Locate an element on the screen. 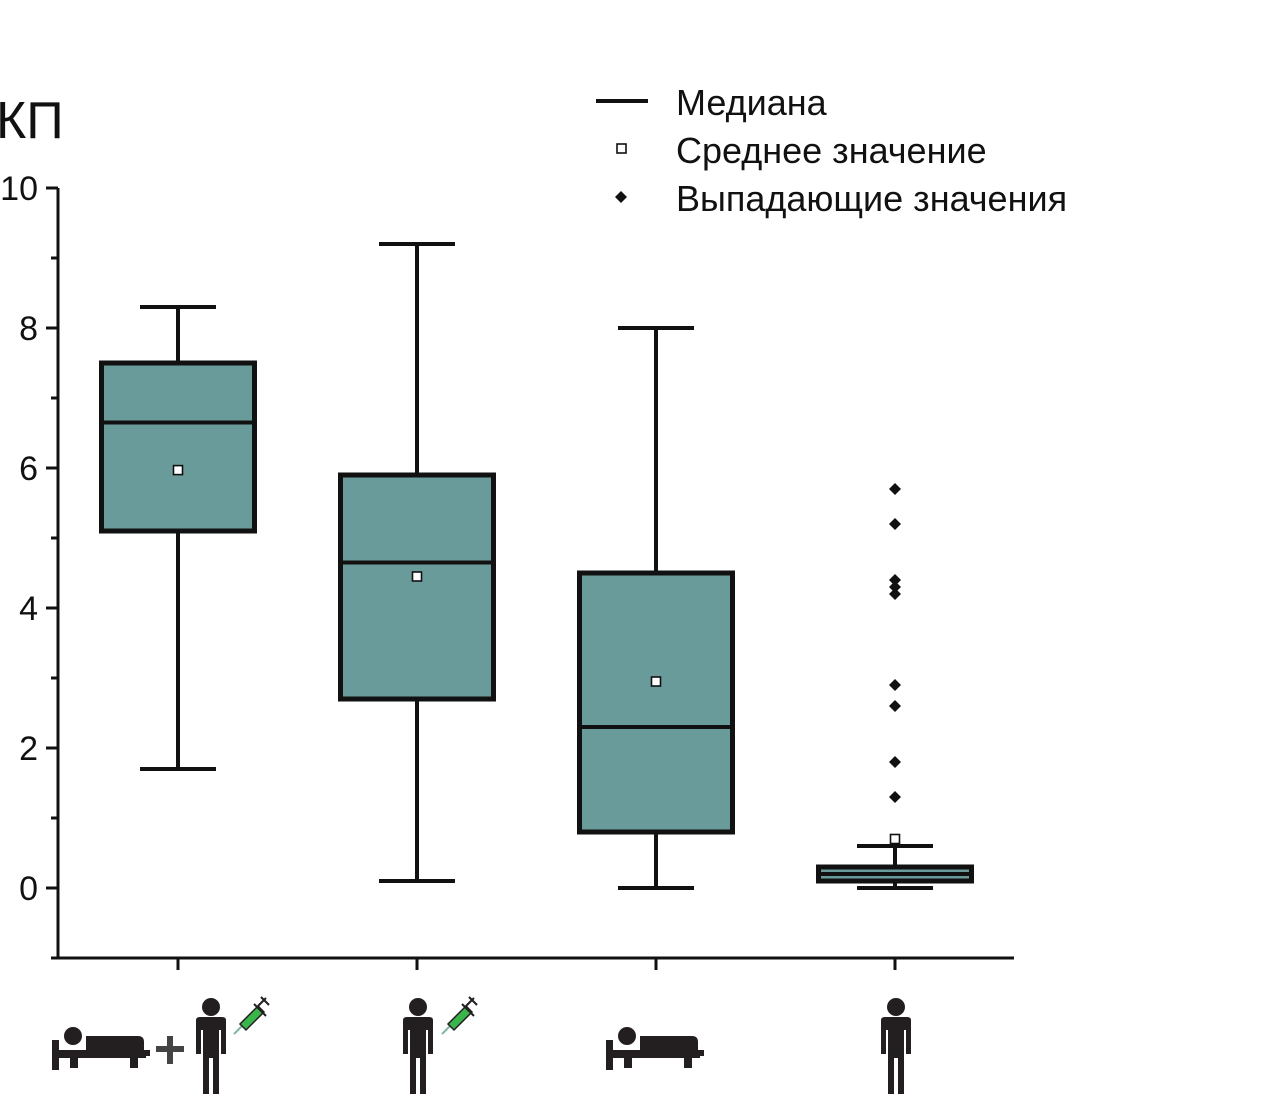  legend-outlier-symbol is located at coordinates (621, 197).